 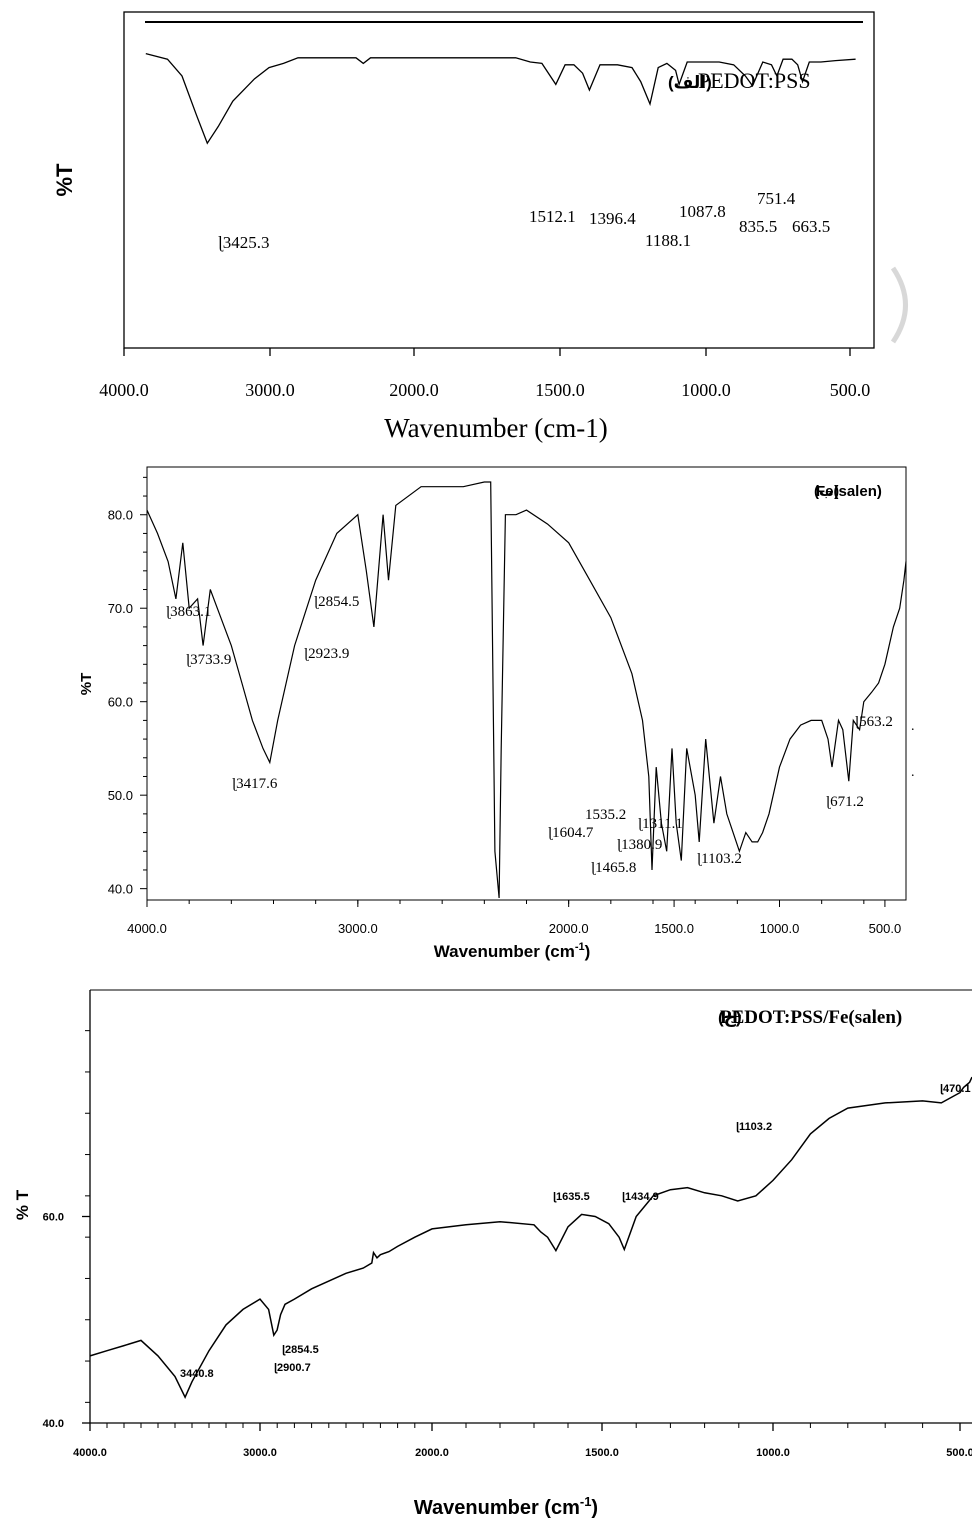 What do you see at coordinates (730, 1018) in the screenshot?
I see `panel-label-fa: (ج)` at bounding box center [730, 1018].